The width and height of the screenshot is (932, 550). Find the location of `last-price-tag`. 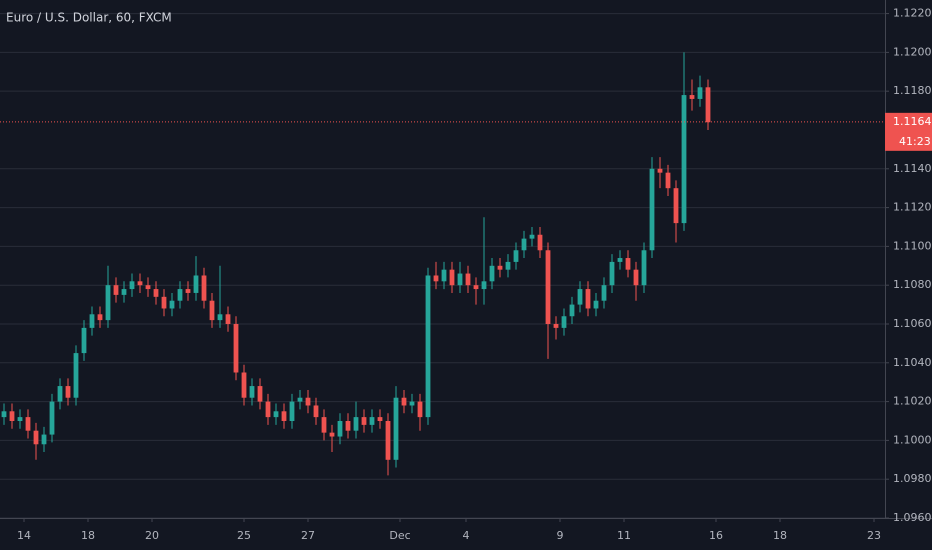

last-price-tag is located at coordinates (908, 131).